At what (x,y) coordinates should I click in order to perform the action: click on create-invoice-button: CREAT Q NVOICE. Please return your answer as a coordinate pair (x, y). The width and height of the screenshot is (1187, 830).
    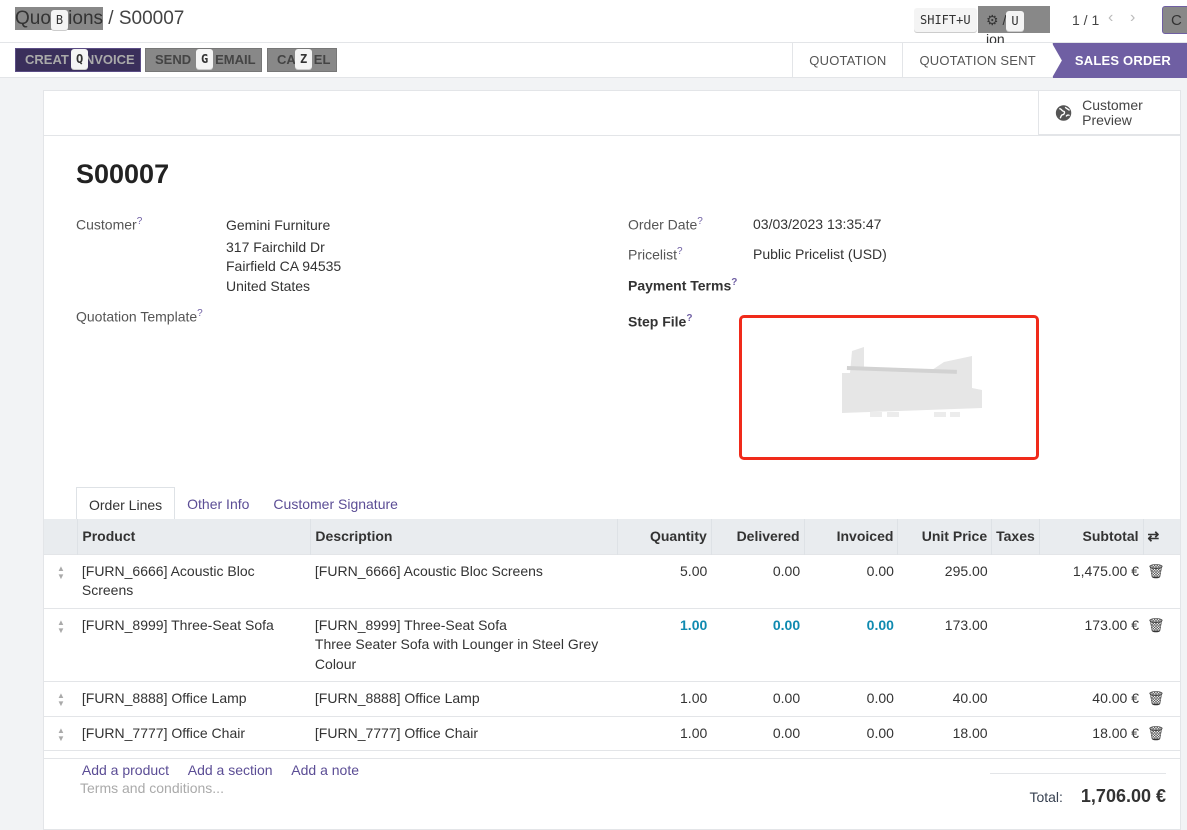
    Looking at the image, I should click on (78, 60).